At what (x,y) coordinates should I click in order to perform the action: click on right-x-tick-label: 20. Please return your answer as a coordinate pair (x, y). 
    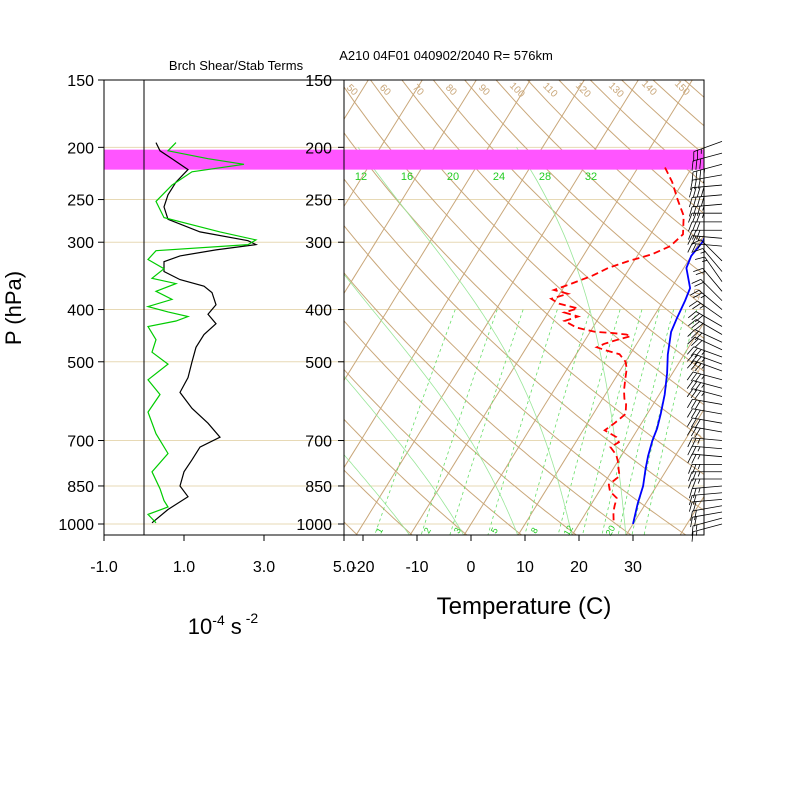
    Looking at the image, I should click on (579, 567).